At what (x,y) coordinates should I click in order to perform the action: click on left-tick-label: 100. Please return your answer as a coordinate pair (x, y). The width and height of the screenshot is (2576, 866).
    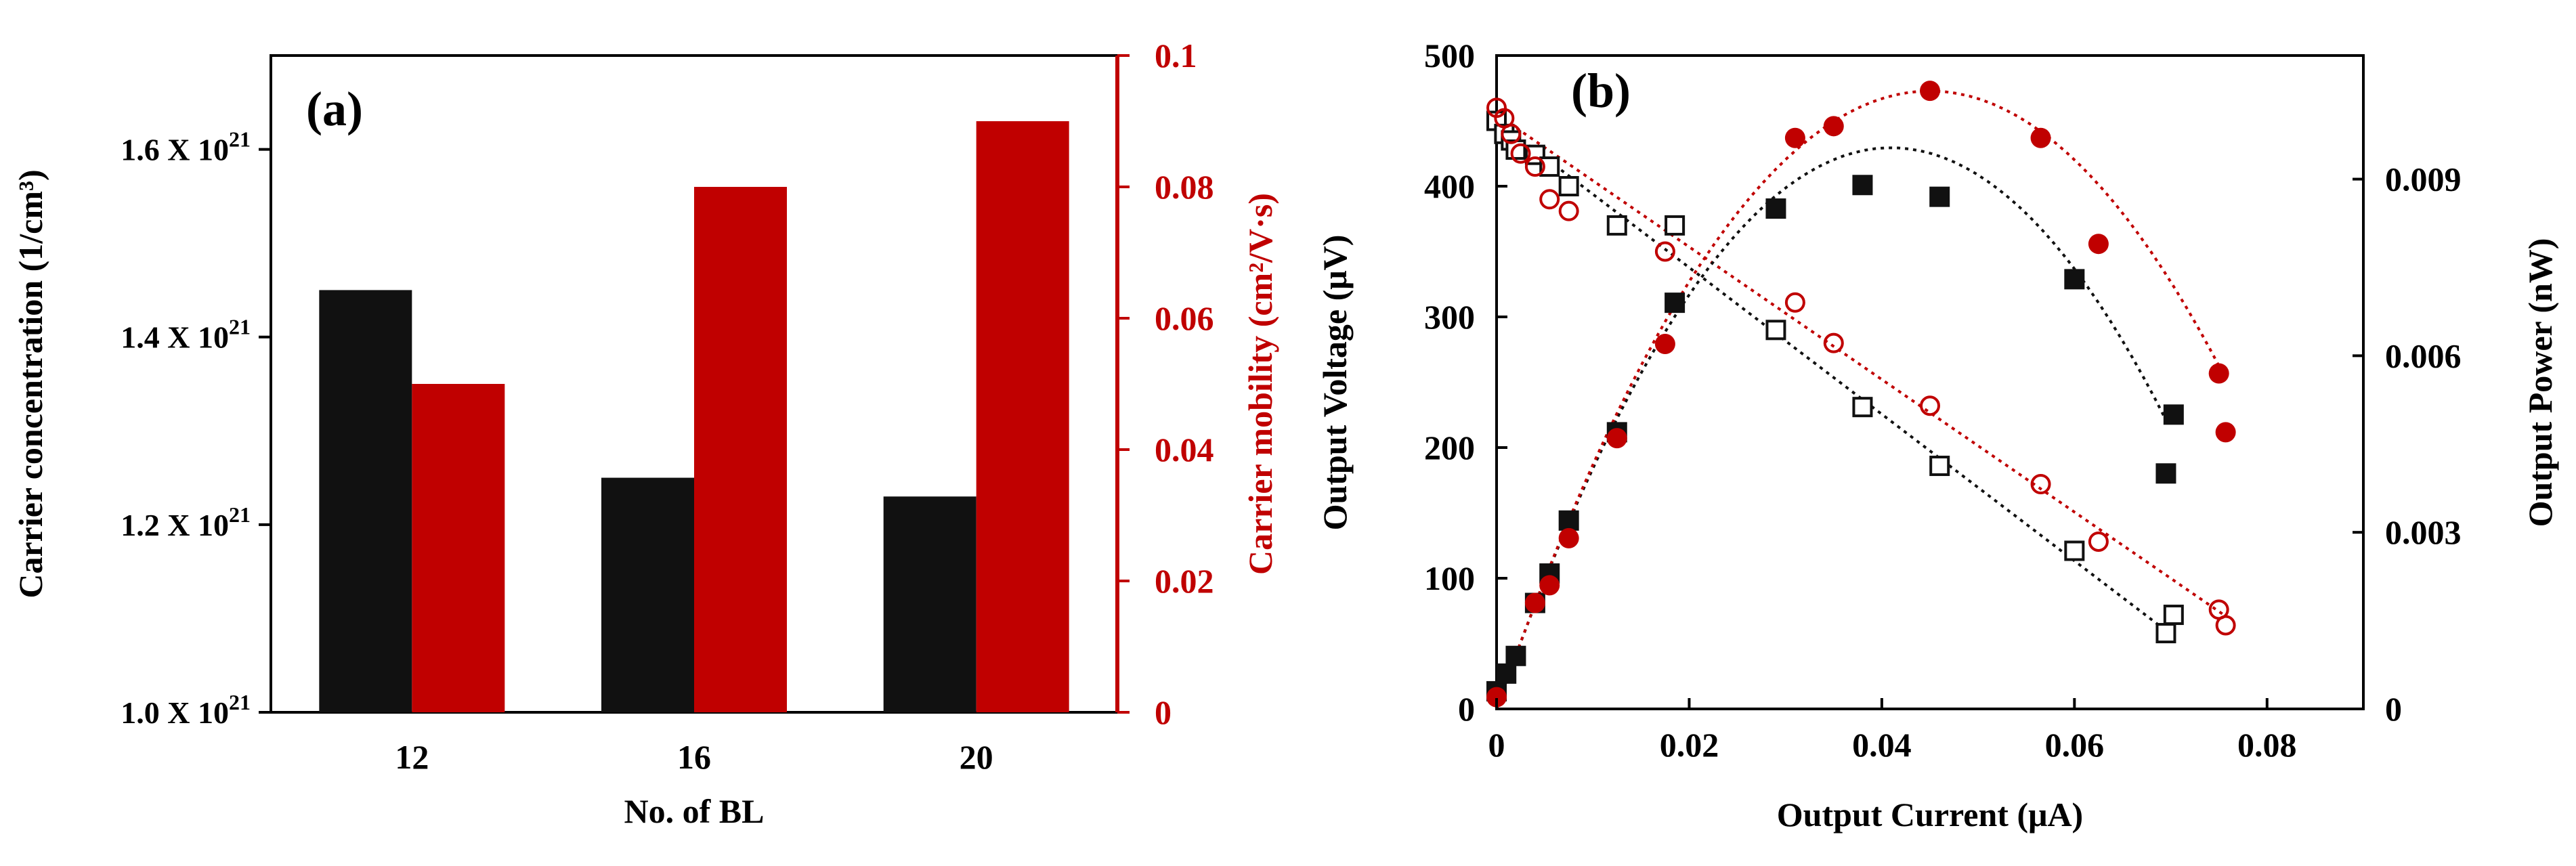
    Looking at the image, I should click on (1449, 578).